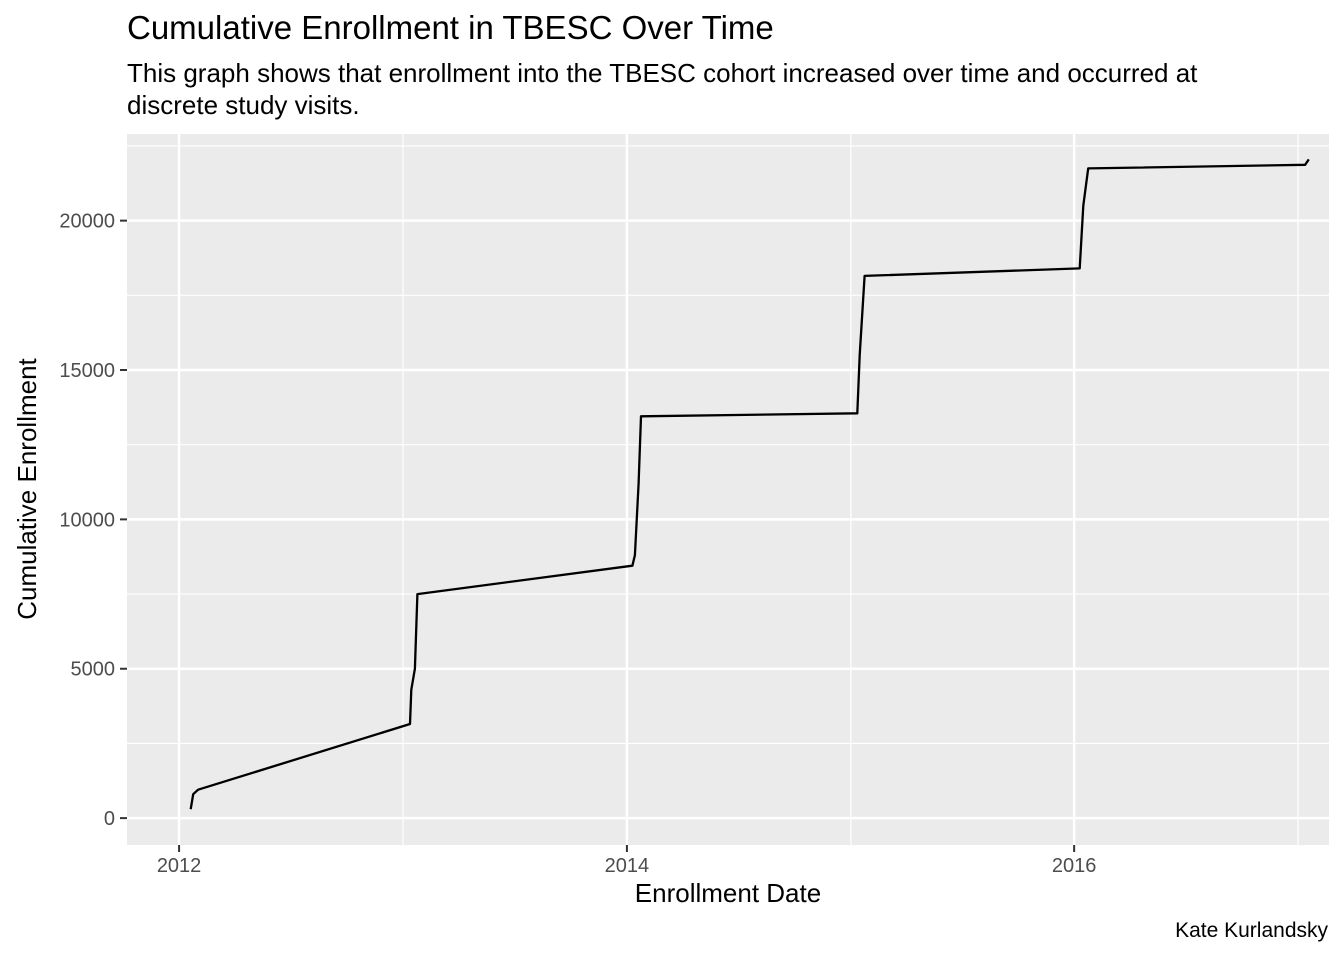 The width and height of the screenshot is (1344, 960). Describe the element at coordinates (1074, 866) in the screenshot. I see `x-tick-label: 2016` at that location.